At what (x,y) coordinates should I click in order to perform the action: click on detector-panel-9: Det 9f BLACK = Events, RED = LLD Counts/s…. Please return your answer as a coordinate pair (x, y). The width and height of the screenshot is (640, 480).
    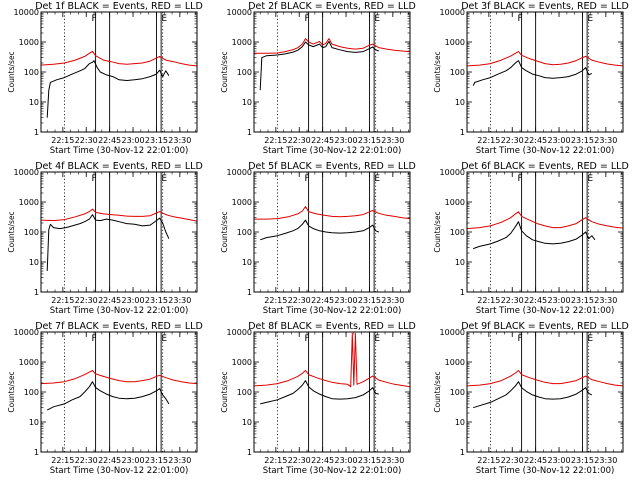
    Looking at the image, I should click on (531, 398).